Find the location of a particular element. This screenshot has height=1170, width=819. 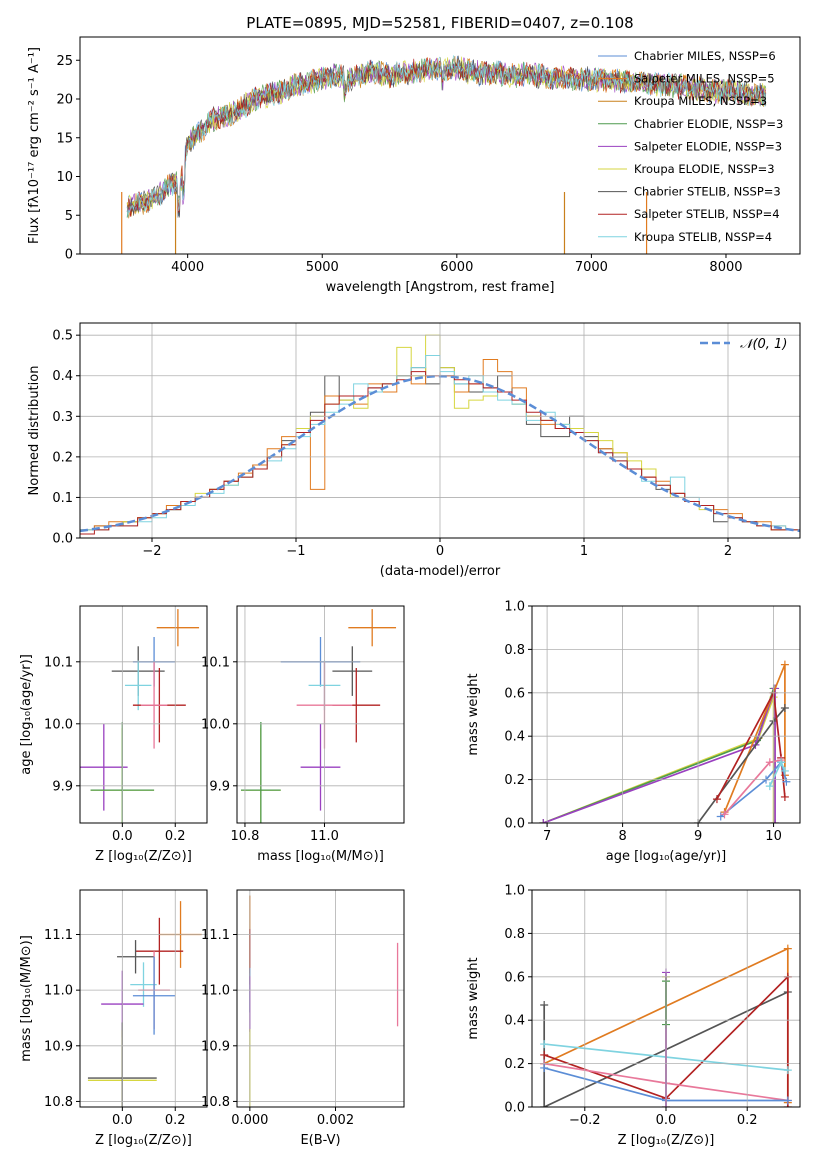

y-tick-label: 20 is located at coordinates (64, 100).